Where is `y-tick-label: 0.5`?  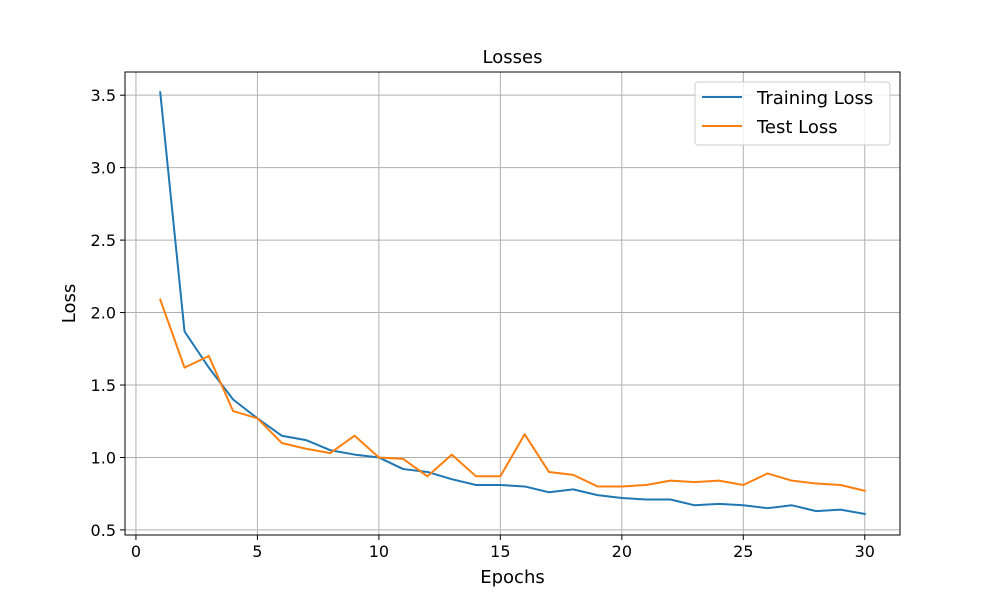 y-tick-label: 0.5 is located at coordinates (103, 530).